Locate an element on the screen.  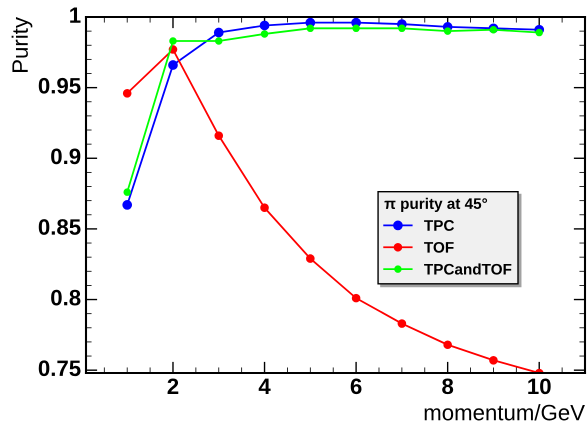
legend-label: TPCandTOF is located at coordinates (468, 269).